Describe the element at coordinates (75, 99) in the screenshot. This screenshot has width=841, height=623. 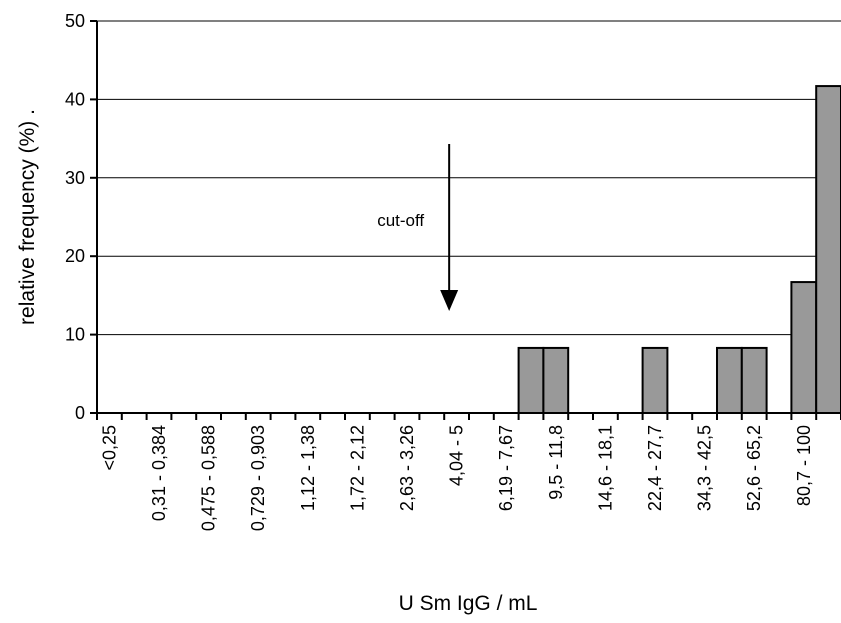
I see `y-tick-label-40: 40` at that location.